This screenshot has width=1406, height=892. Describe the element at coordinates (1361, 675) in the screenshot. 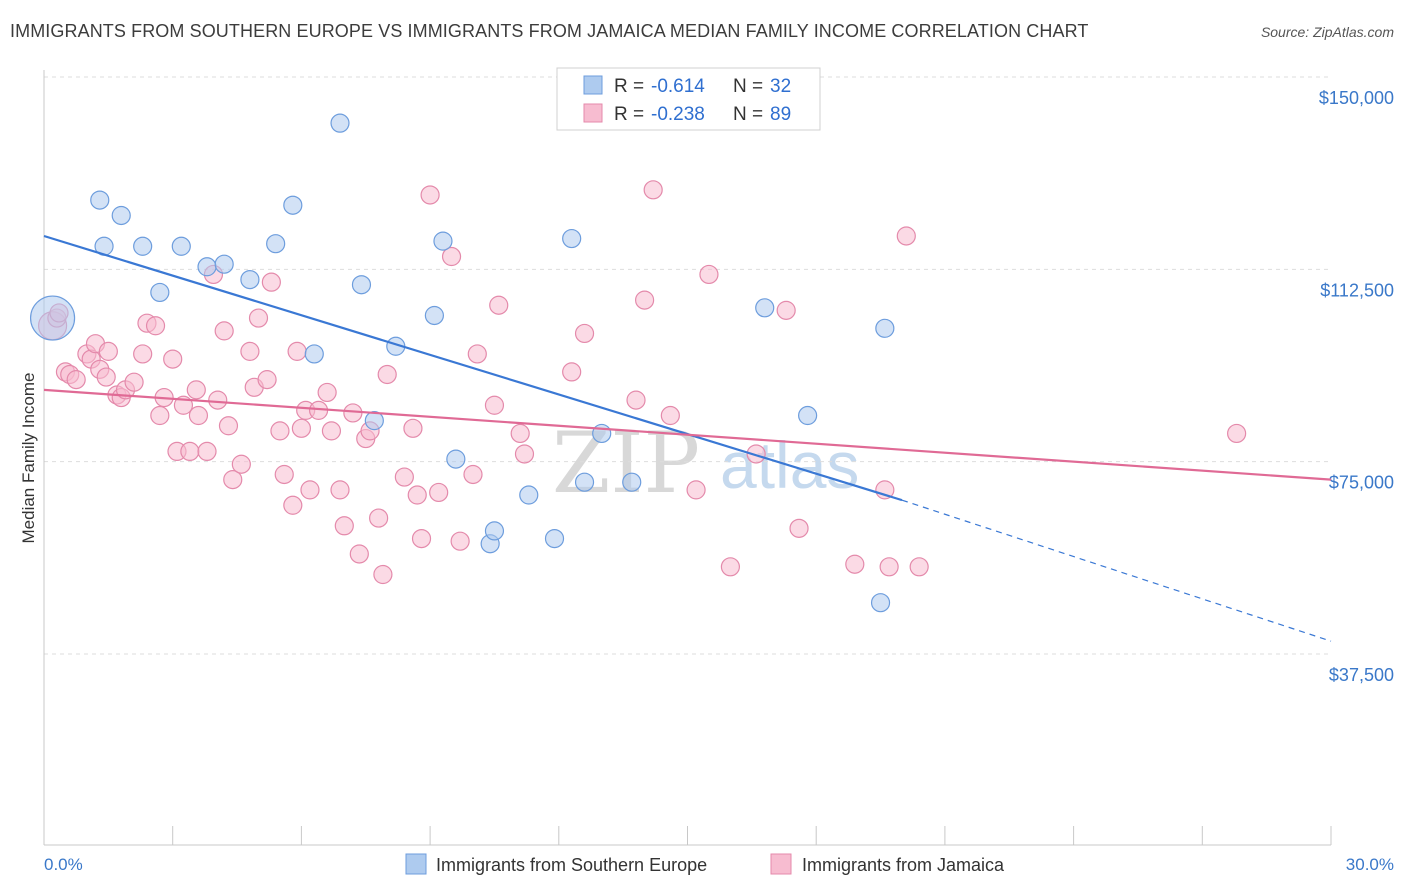

I see `y-tick-label: $37,500` at that location.